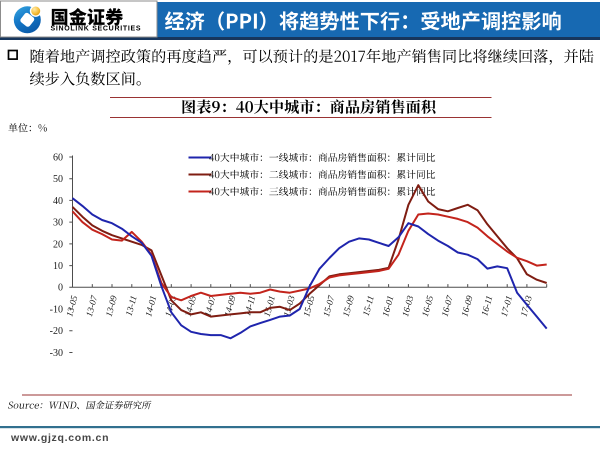  I want to click on svg-text: 30, so click(58, 223).